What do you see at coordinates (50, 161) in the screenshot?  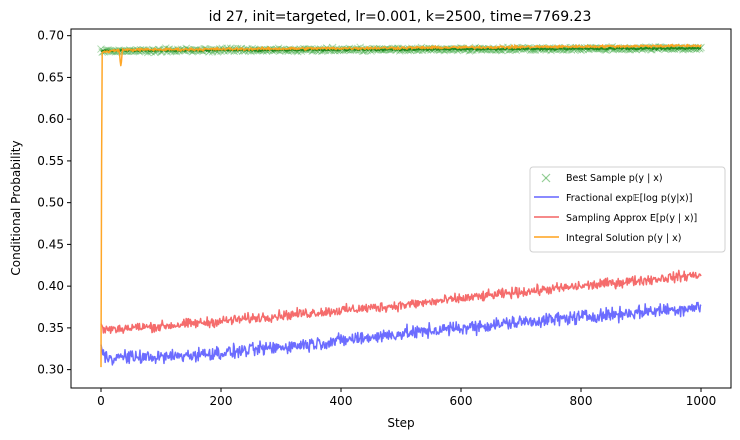 I see `y-tick-label: 0.55` at bounding box center [50, 161].